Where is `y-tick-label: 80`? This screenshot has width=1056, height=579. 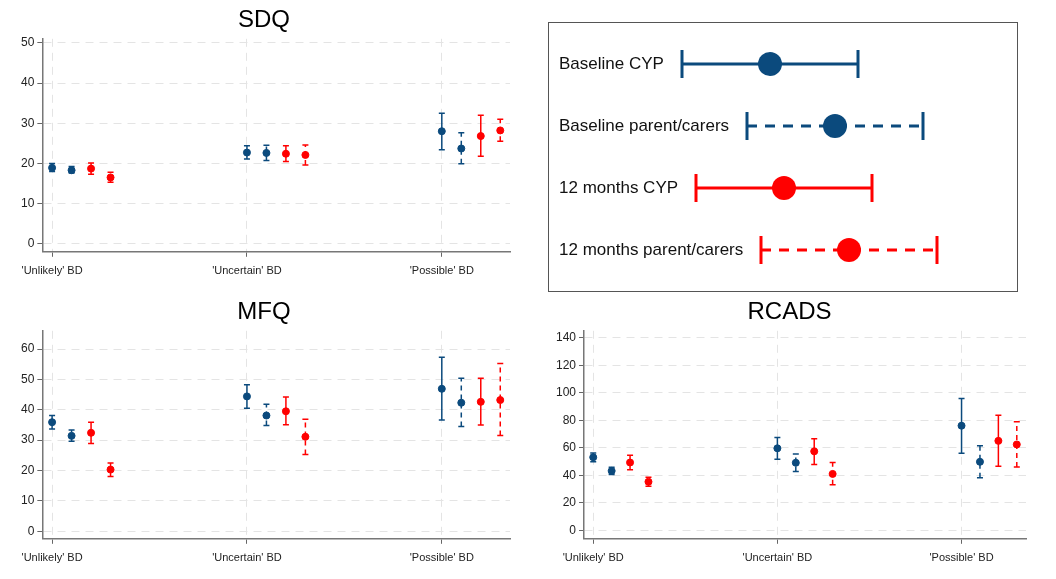 y-tick-label: 80 is located at coordinates (569, 419).